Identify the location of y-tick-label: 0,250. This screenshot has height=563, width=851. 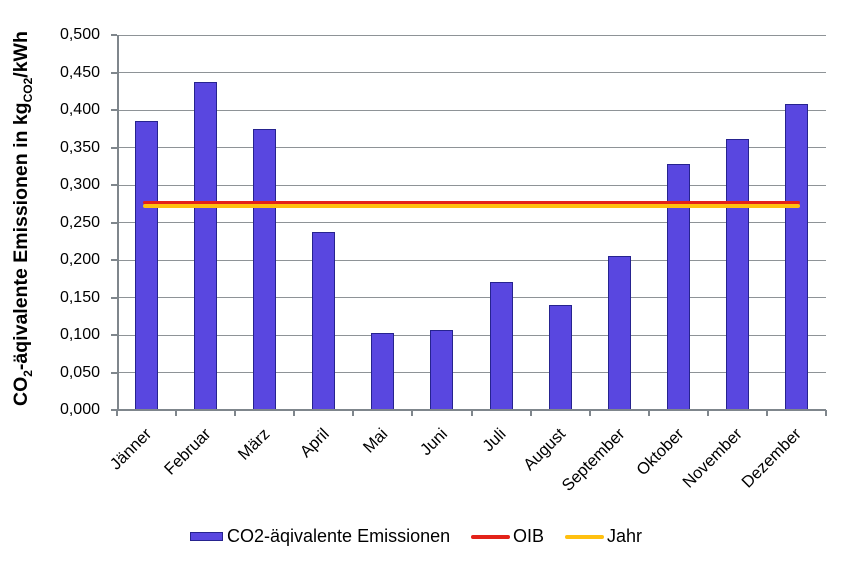
(79, 222).